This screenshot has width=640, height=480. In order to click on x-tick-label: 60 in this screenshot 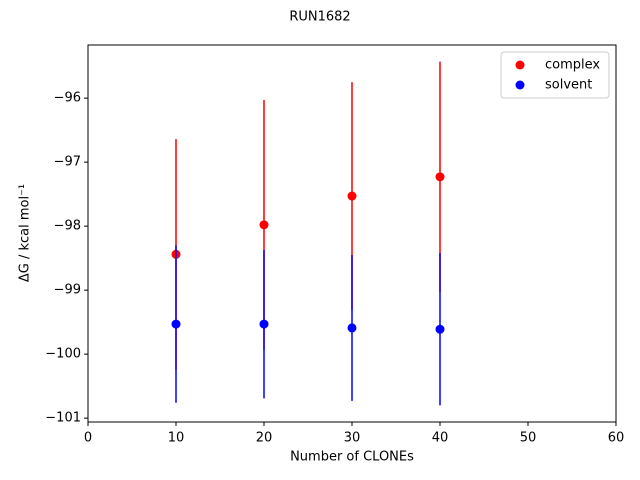, I will do `click(616, 438)`.